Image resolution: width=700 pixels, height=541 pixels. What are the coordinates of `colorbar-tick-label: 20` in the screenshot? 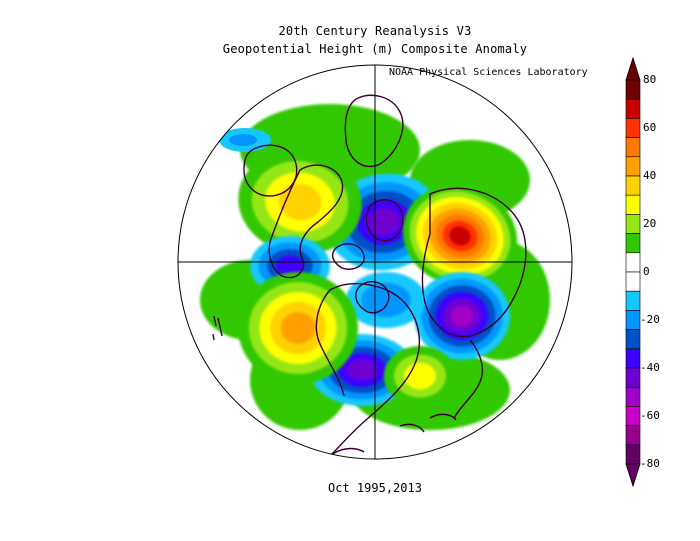 It's located at (650, 223).